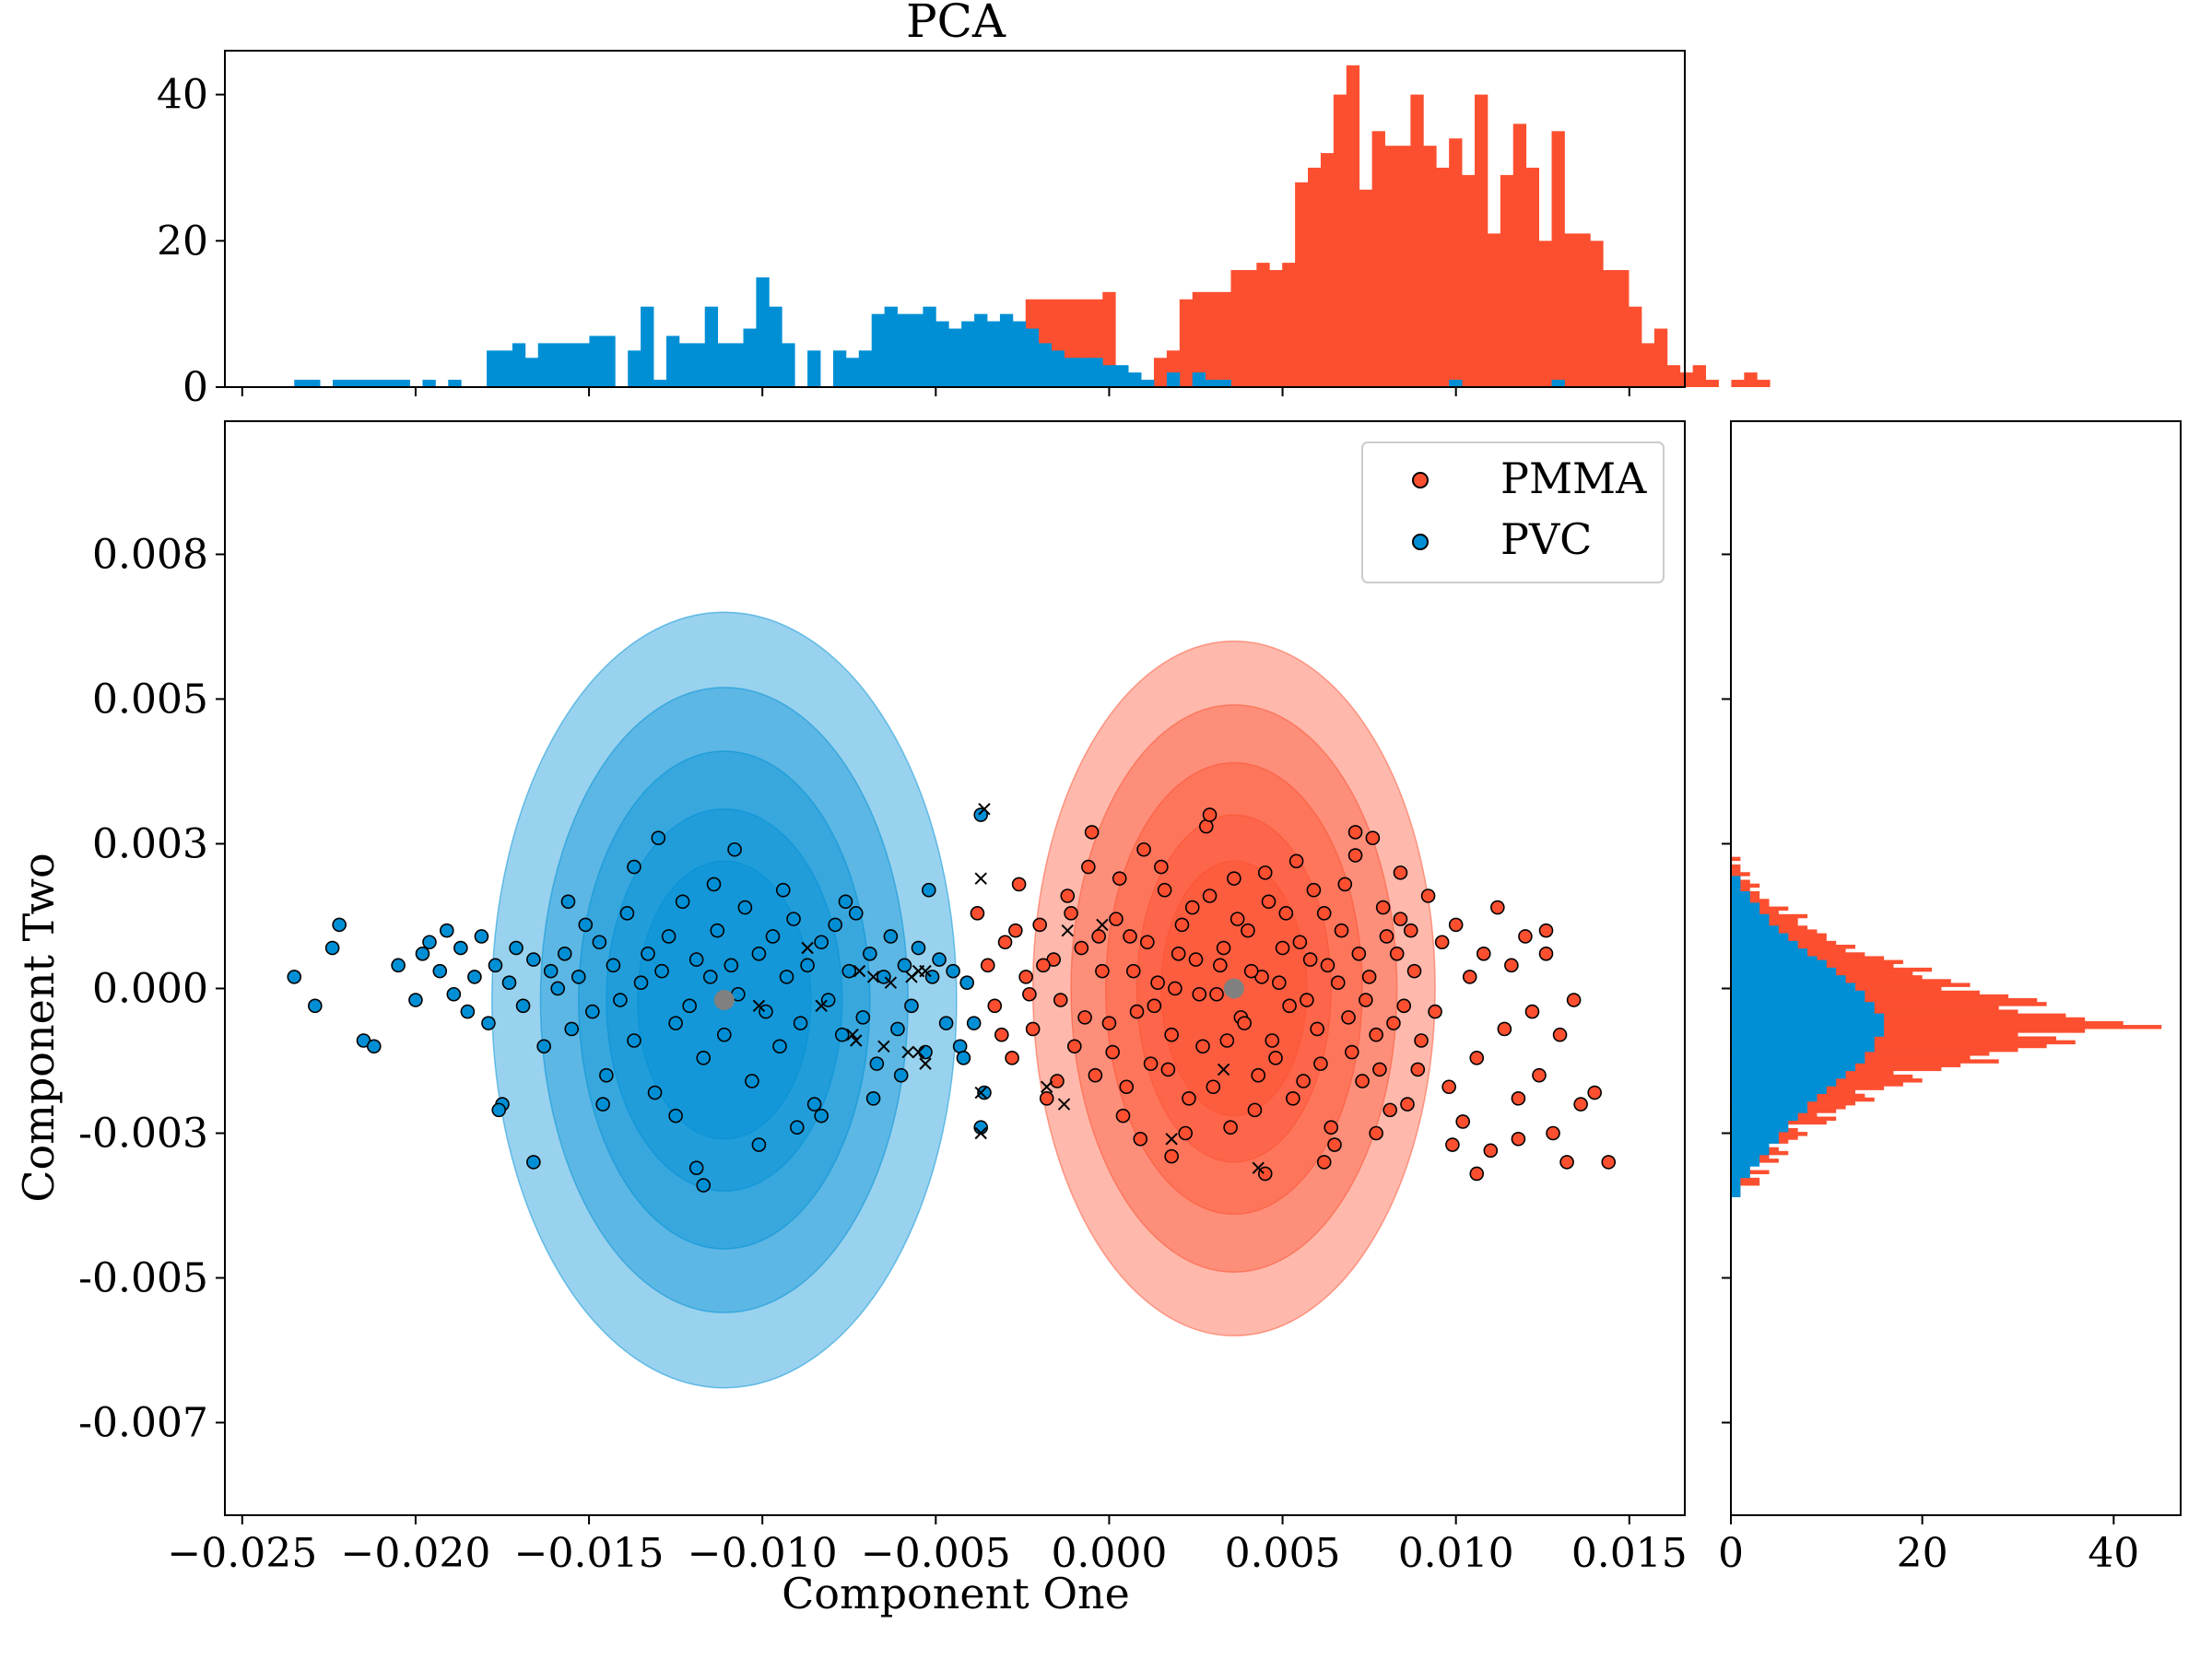 The image size is (2212, 1659). What do you see at coordinates (955, 219) in the screenshot?
I see `top-histogram-frame` at bounding box center [955, 219].